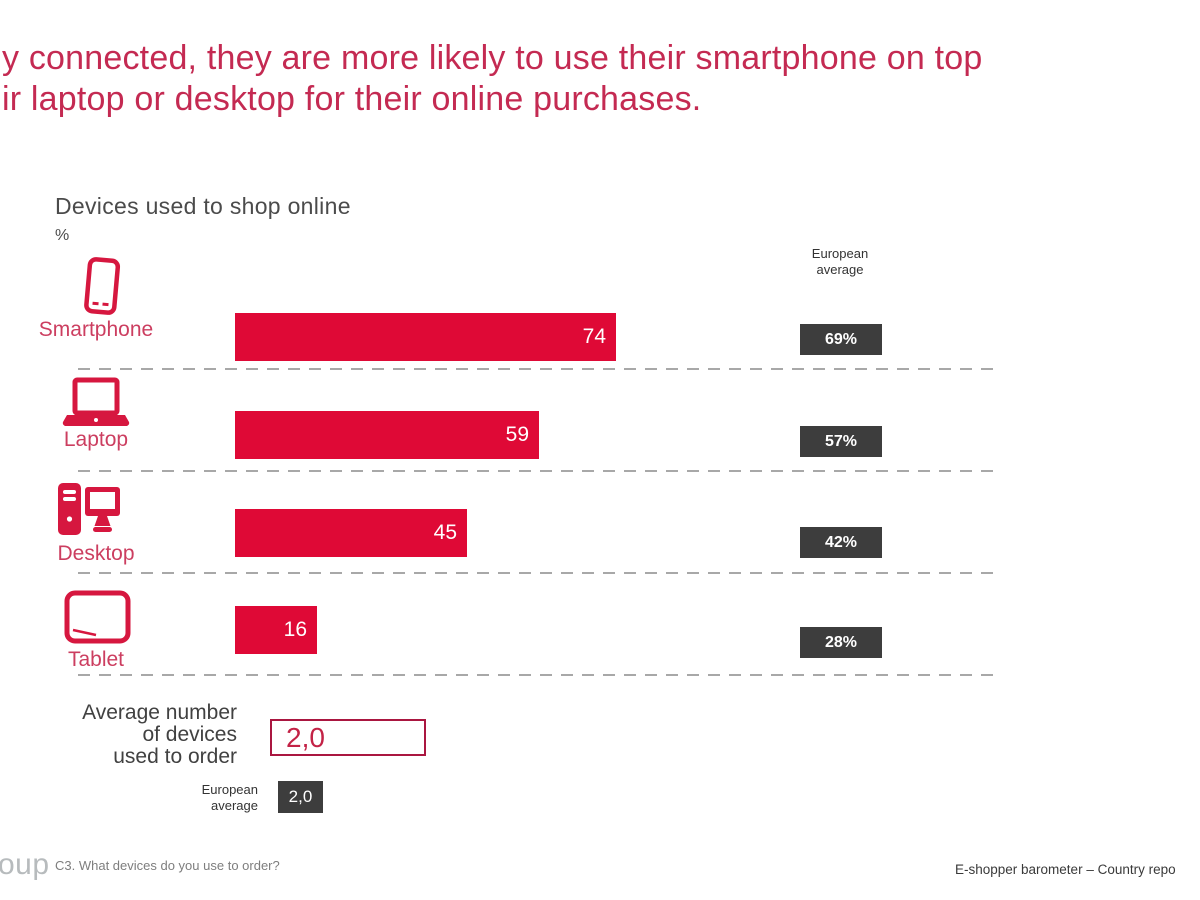  Describe the element at coordinates (102, 289) in the screenshot. I see `smartphone-icon` at that location.